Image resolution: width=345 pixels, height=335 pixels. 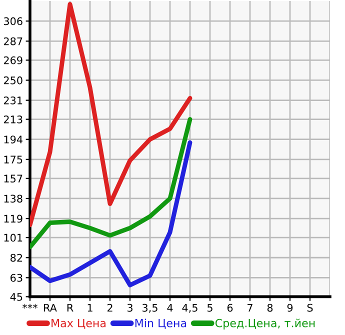 What do you see at coordinates (13, 60) in the screenshot?
I see `y-tick-label: 269` at bounding box center [13, 60].